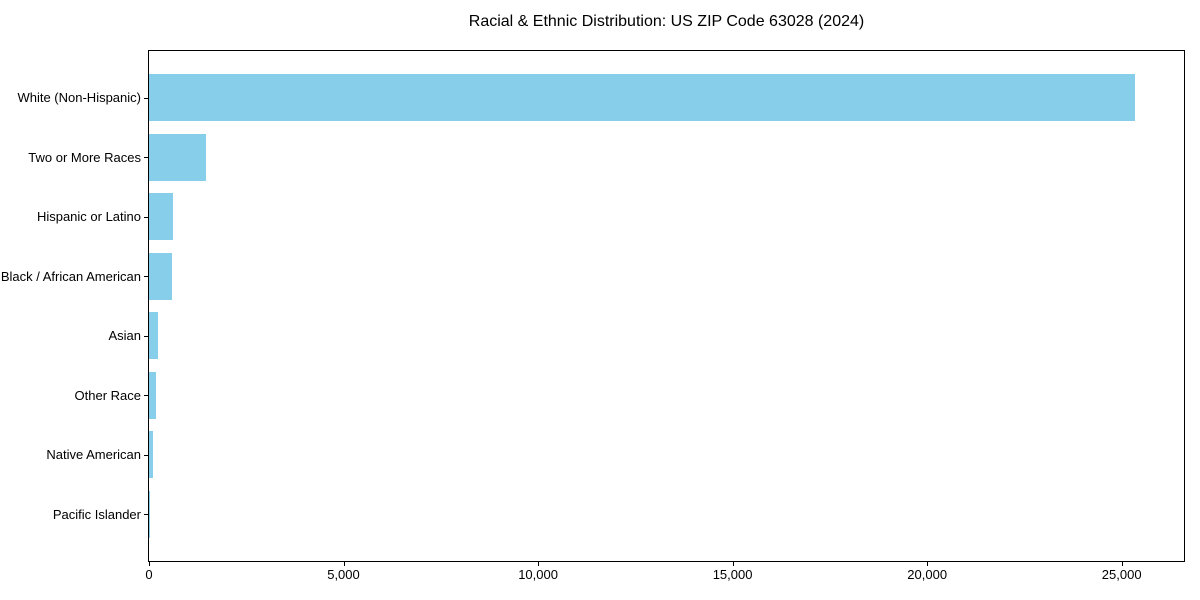 The width and height of the screenshot is (1200, 600). I want to click on bar-hispanic-or-latino, so click(161, 217).